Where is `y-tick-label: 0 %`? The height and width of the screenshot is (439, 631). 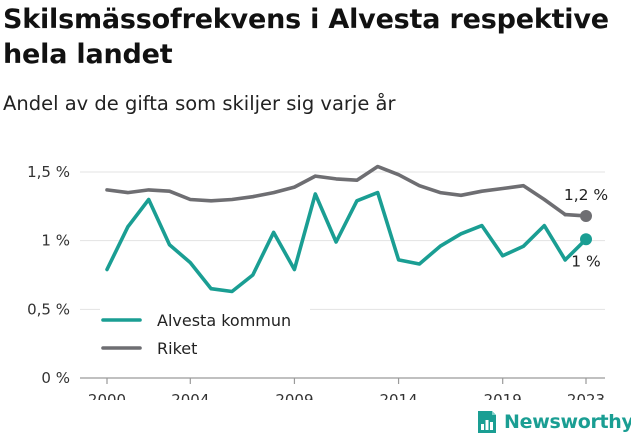
y-tick-label: 0 % is located at coordinates (55, 378).